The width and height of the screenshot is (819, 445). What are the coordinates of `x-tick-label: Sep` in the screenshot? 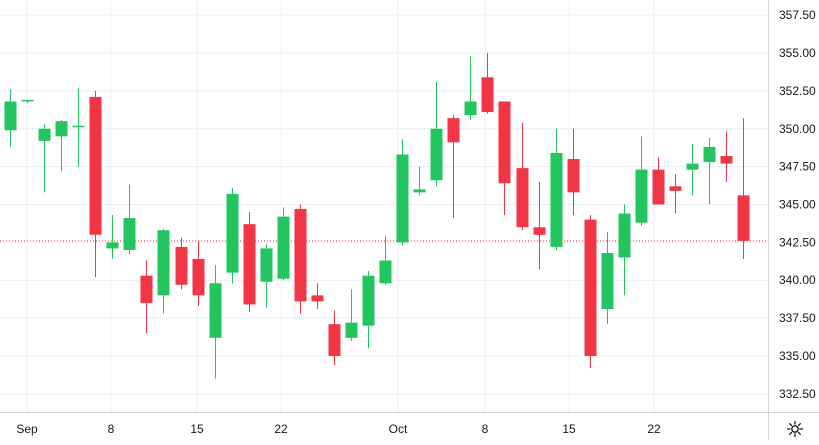 It's located at (27, 429).